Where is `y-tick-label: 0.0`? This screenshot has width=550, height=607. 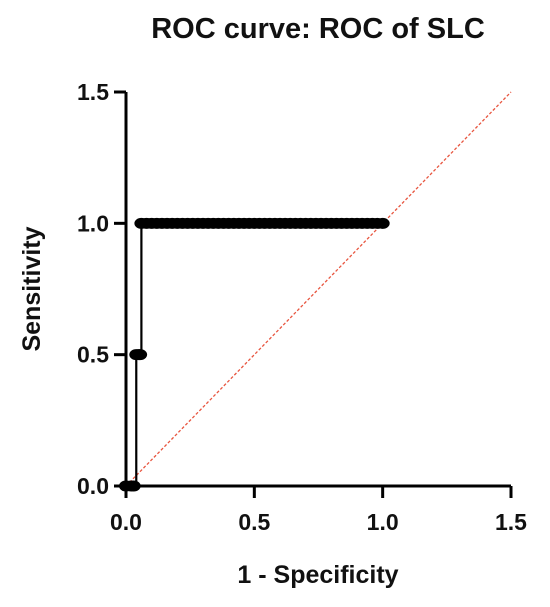 y-tick-label: 0.0 is located at coordinates (93, 486).